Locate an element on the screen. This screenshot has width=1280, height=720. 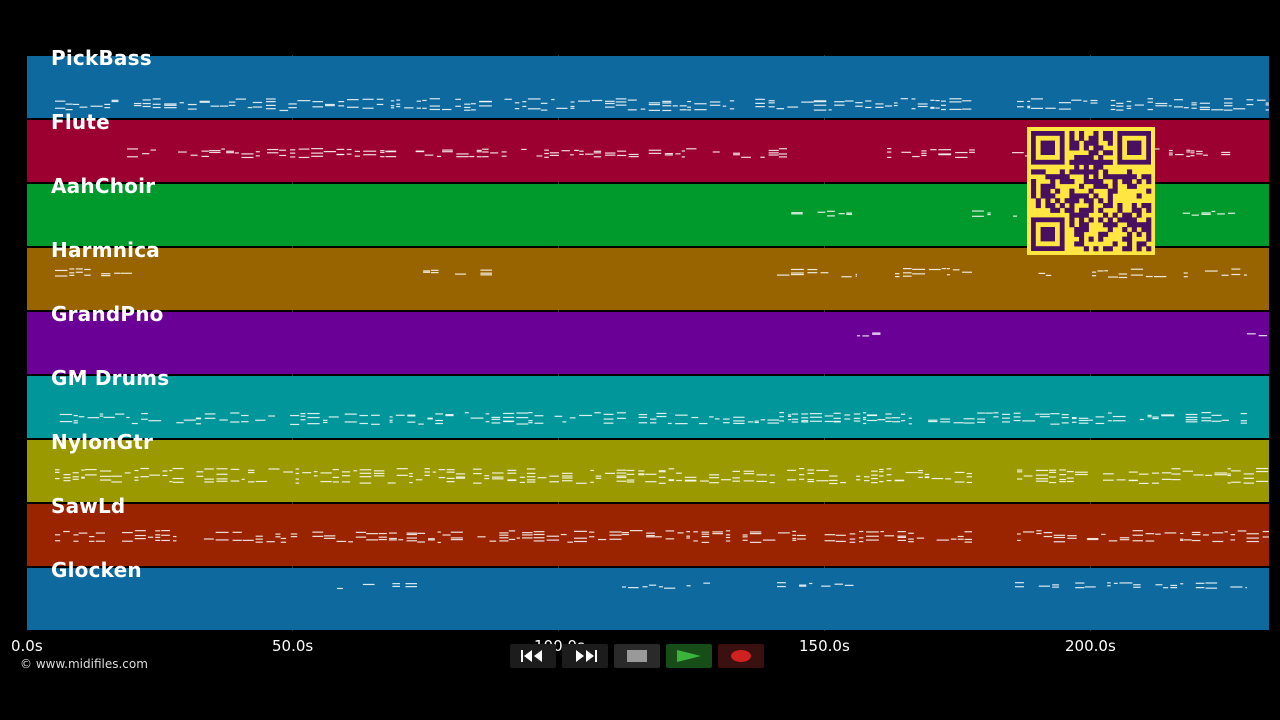
track-label: AahChoir is located at coordinates (103, 186).